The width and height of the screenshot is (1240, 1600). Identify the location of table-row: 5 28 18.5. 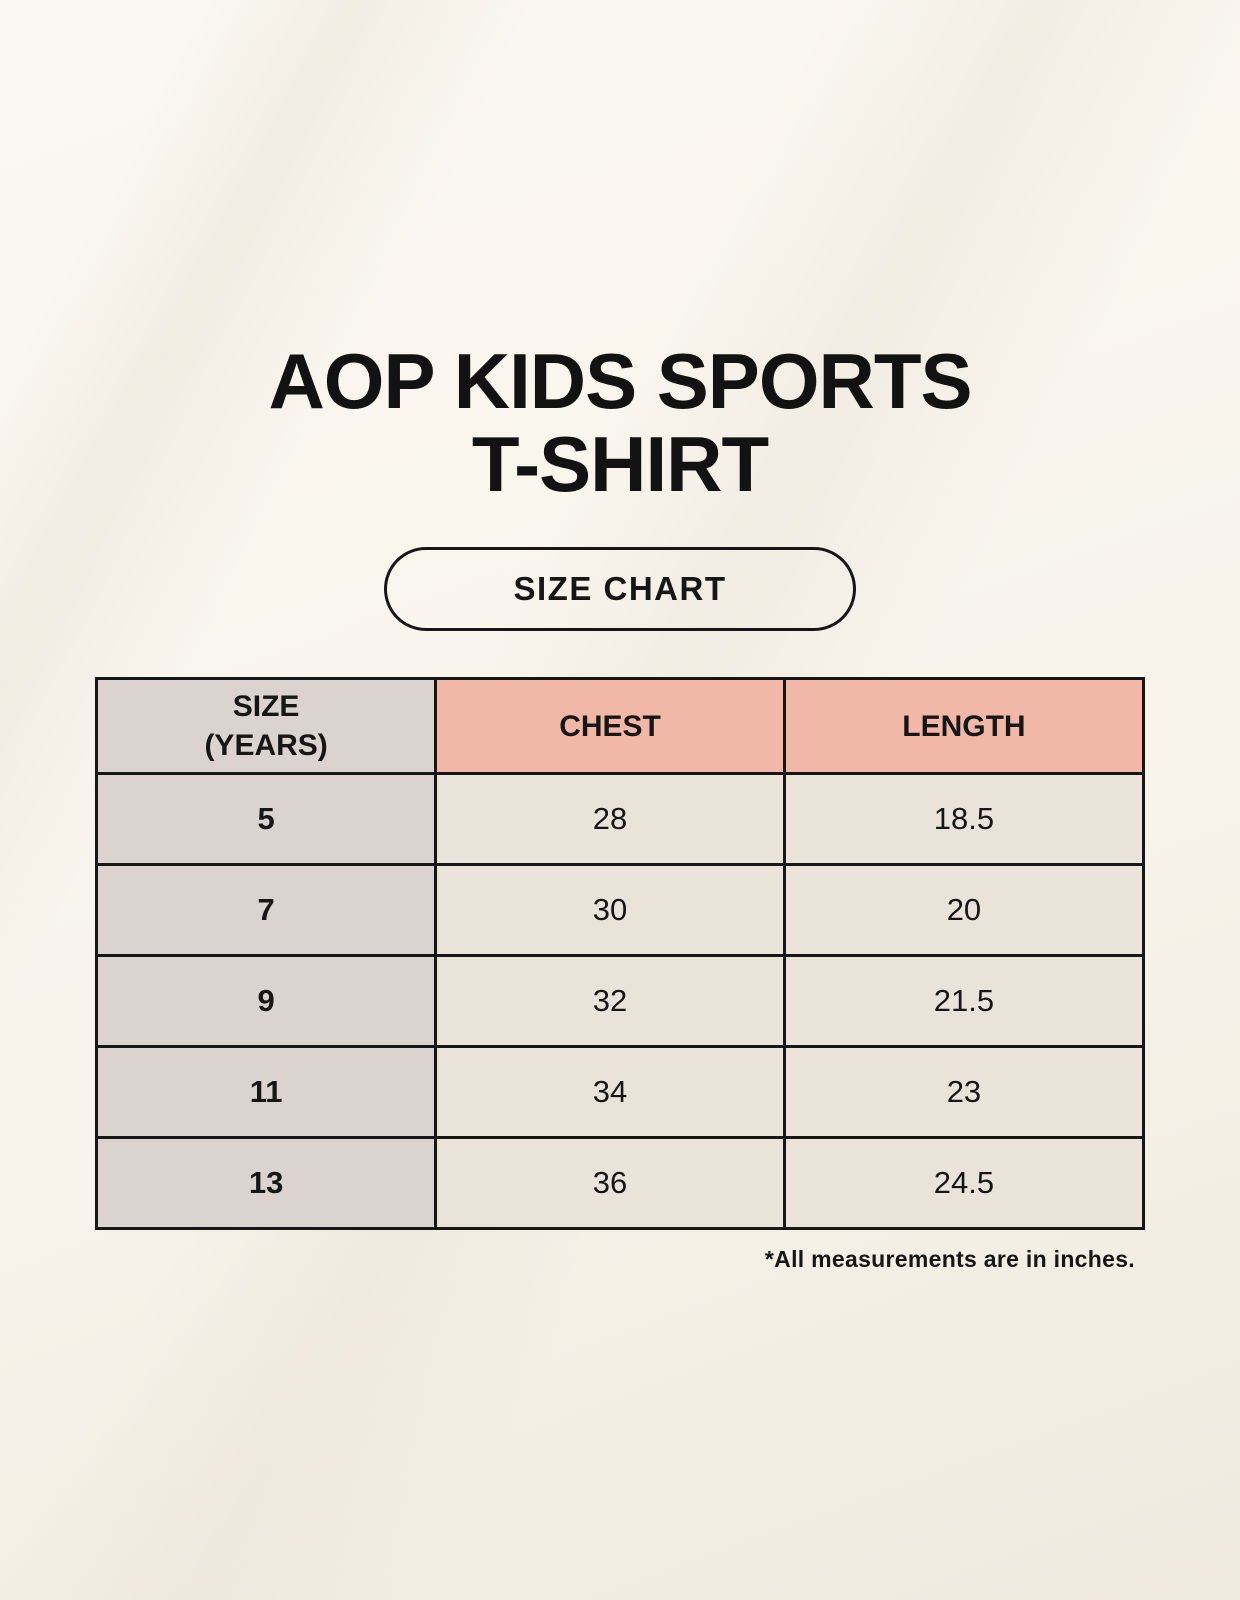
(620, 819).